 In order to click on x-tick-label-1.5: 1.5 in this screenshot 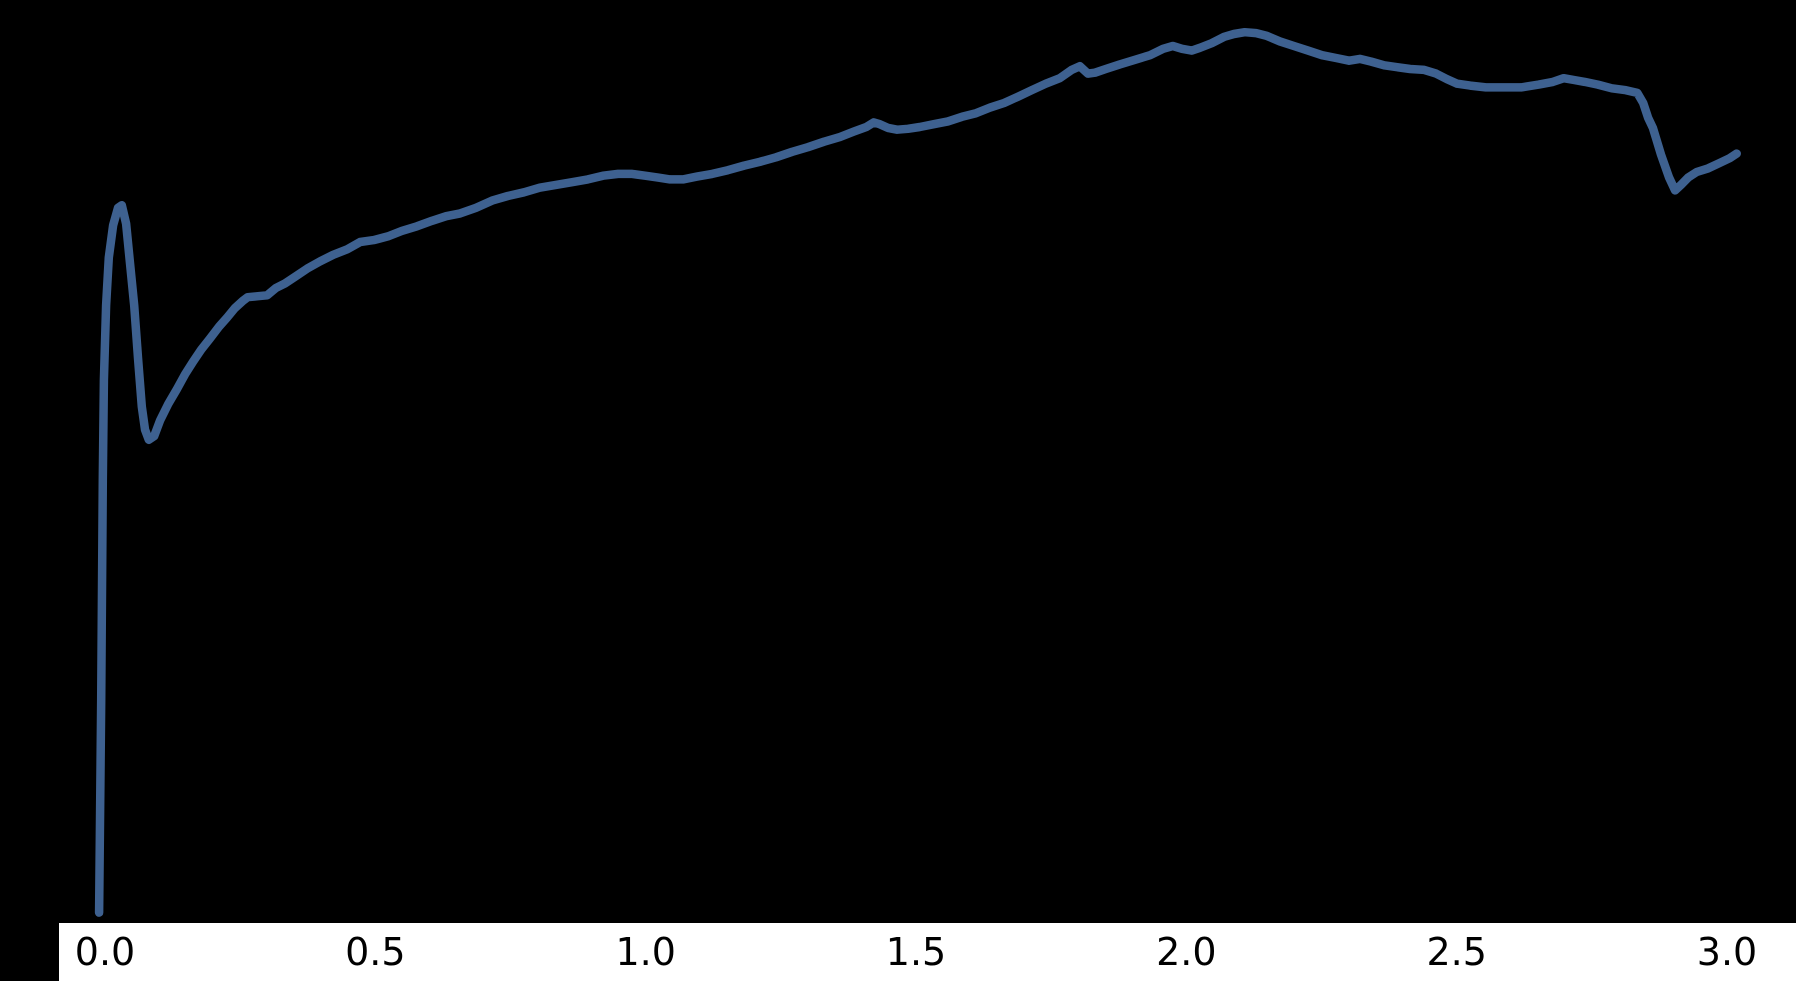, I will do `click(916, 952)`.